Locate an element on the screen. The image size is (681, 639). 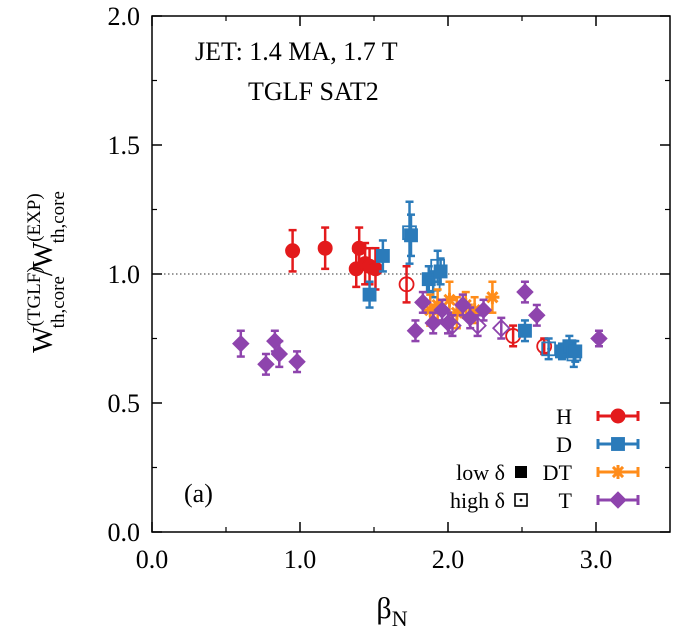
marker-star is located at coordinates (492, 297).